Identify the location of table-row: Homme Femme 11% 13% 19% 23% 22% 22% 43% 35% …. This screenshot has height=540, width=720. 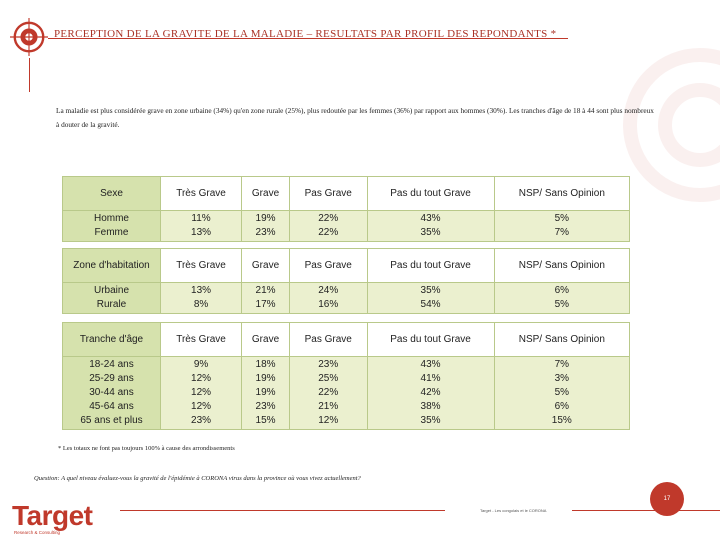
(346, 226).